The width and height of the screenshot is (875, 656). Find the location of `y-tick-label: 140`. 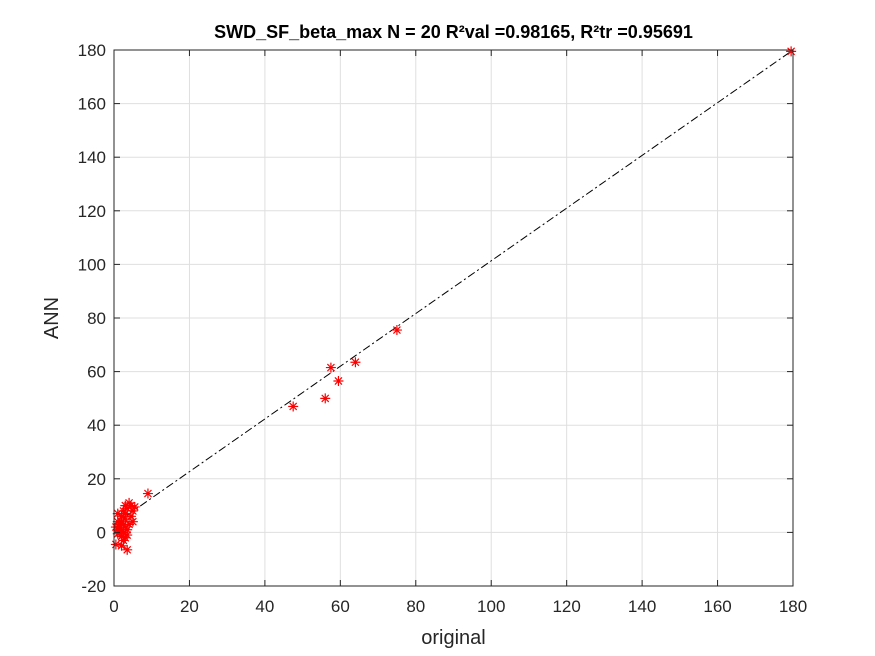

y-tick-label: 140 is located at coordinates (92, 157).